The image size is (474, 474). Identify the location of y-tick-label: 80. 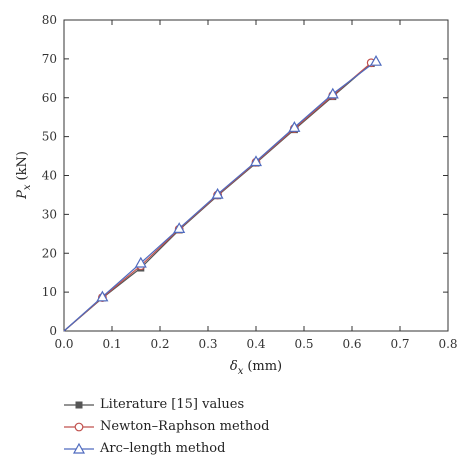
(49, 20).